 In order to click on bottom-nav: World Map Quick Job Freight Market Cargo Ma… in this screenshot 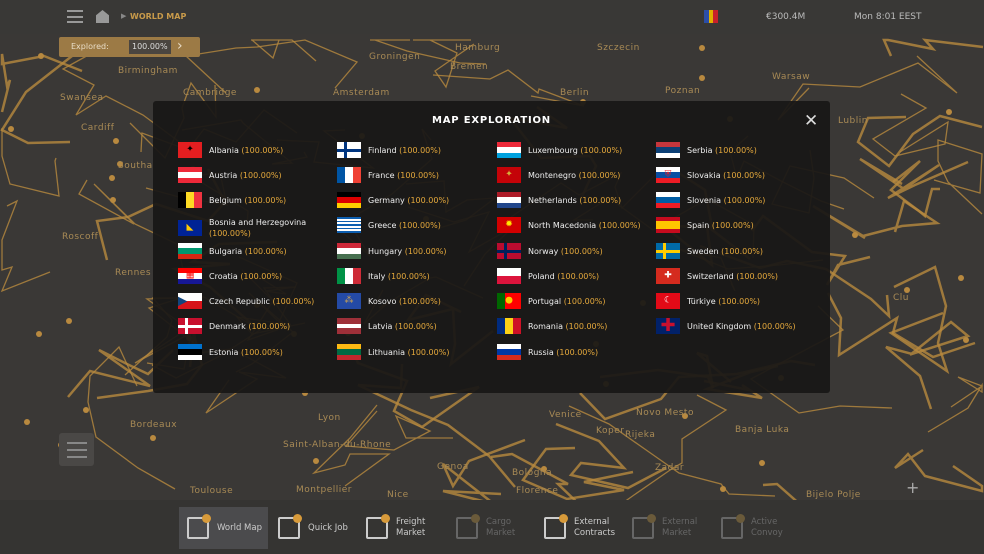, I will do `click(492, 527)`.